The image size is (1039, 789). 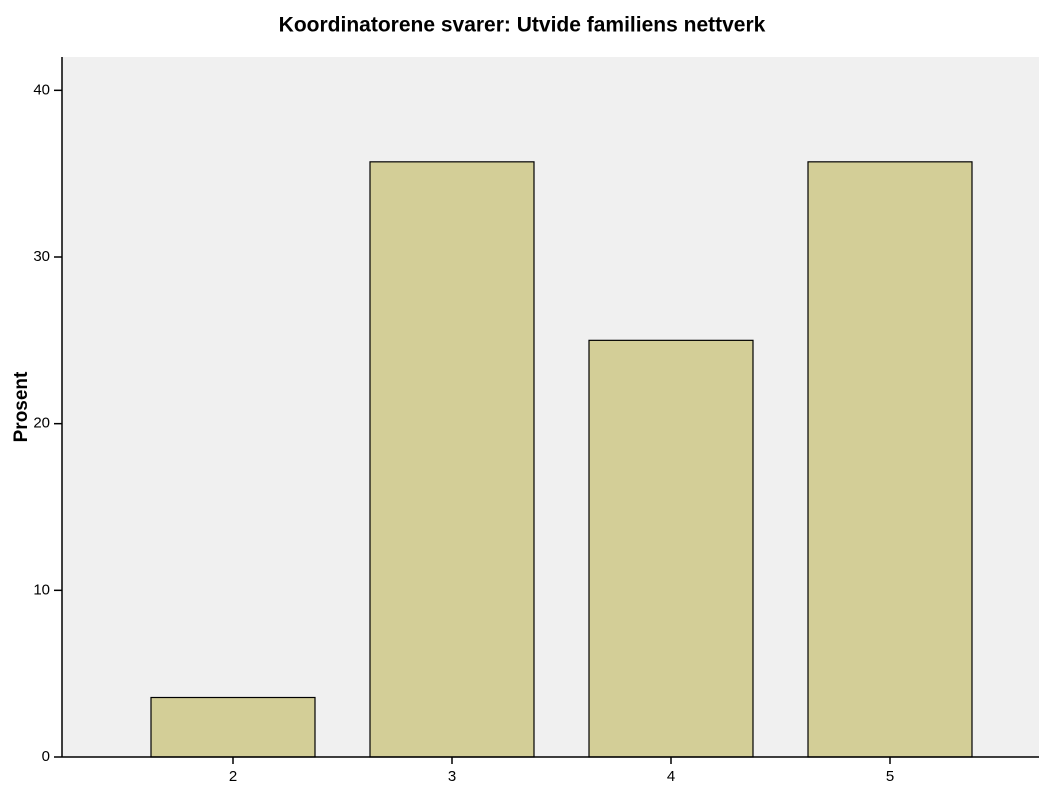 What do you see at coordinates (41, 423) in the screenshot?
I see `y-tick-label: 20` at bounding box center [41, 423].